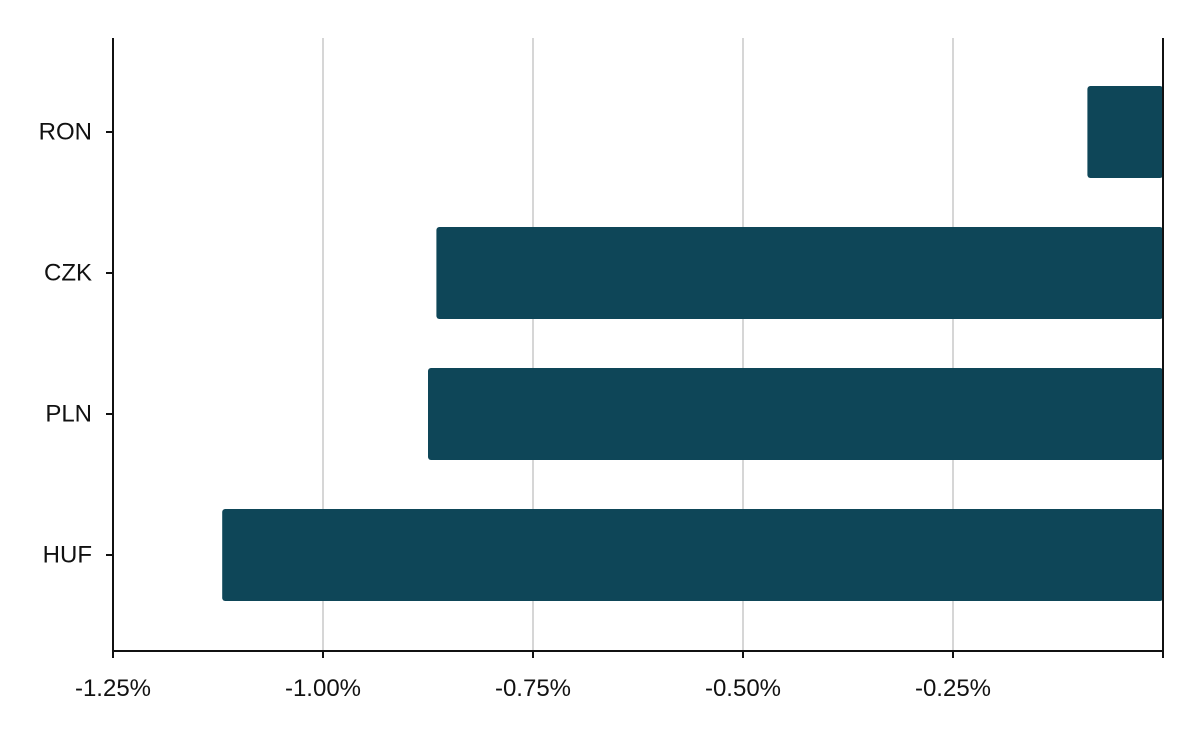 Image resolution: width=1200 pixels, height=742 pixels. I want to click on y-tick-label-czk: CZK, so click(68, 273).